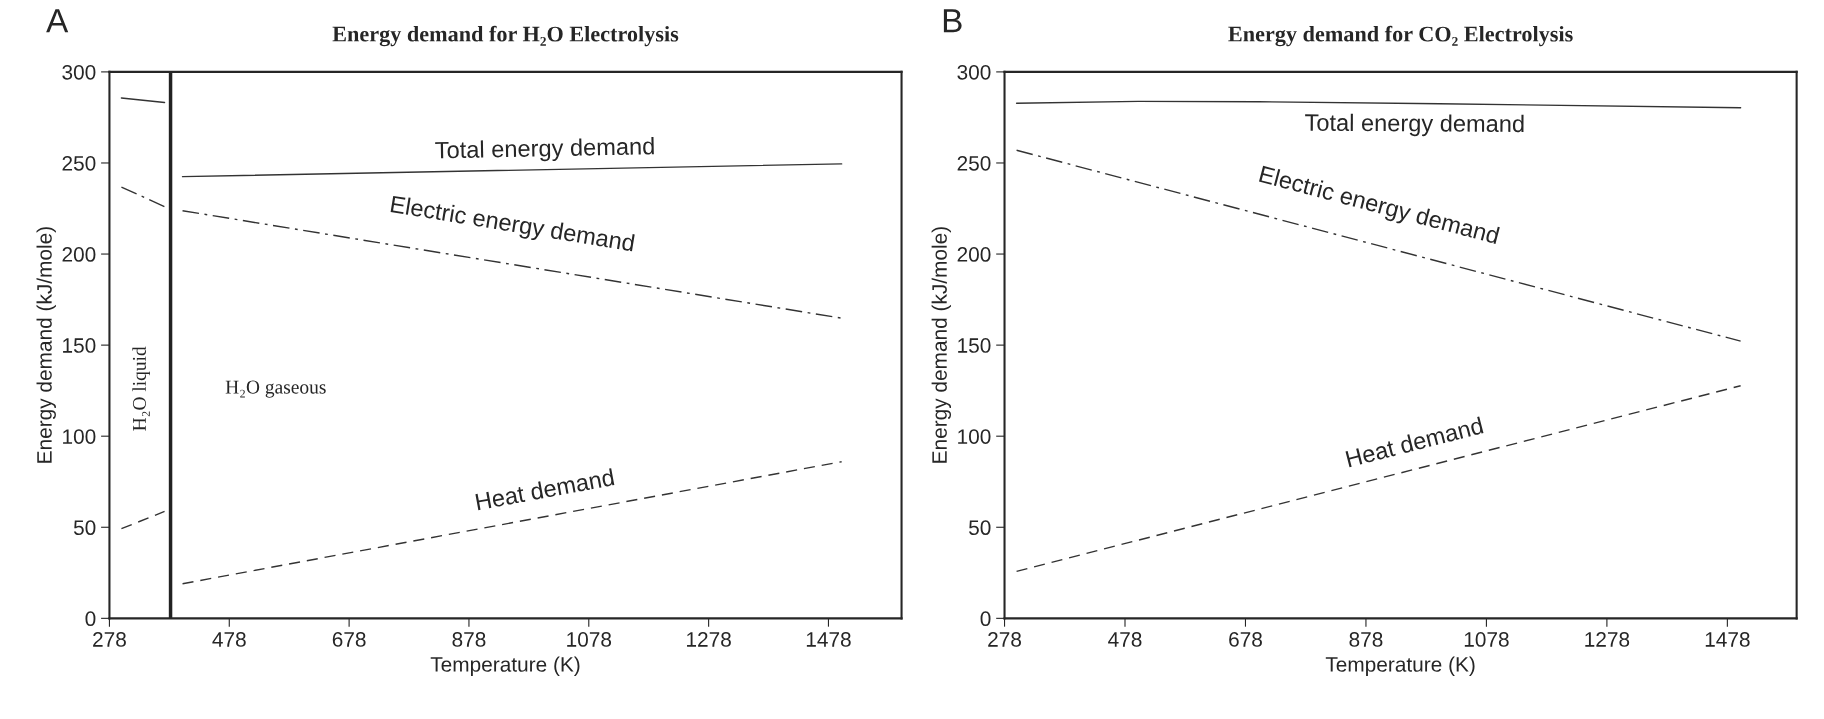 The width and height of the screenshot is (1824, 719). Describe the element at coordinates (57, 21) in the screenshot. I see `text: A` at that location.